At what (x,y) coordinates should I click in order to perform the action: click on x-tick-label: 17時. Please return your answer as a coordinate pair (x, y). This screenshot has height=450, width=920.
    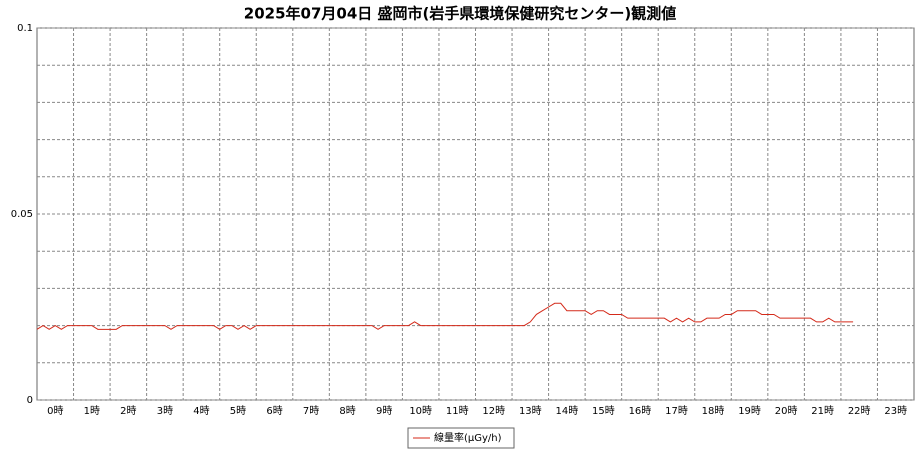
    Looking at the image, I should click on (676, 411).